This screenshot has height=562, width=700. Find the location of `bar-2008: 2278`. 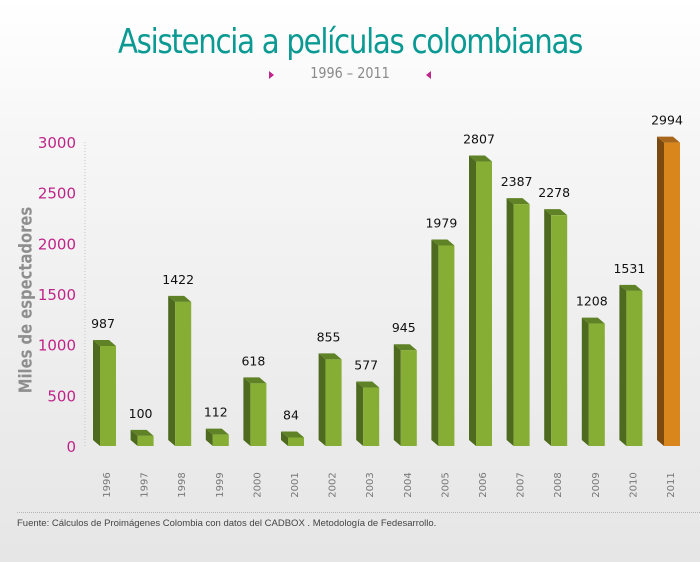

bar-2008: 2278 is located at coordinates (554, 315).